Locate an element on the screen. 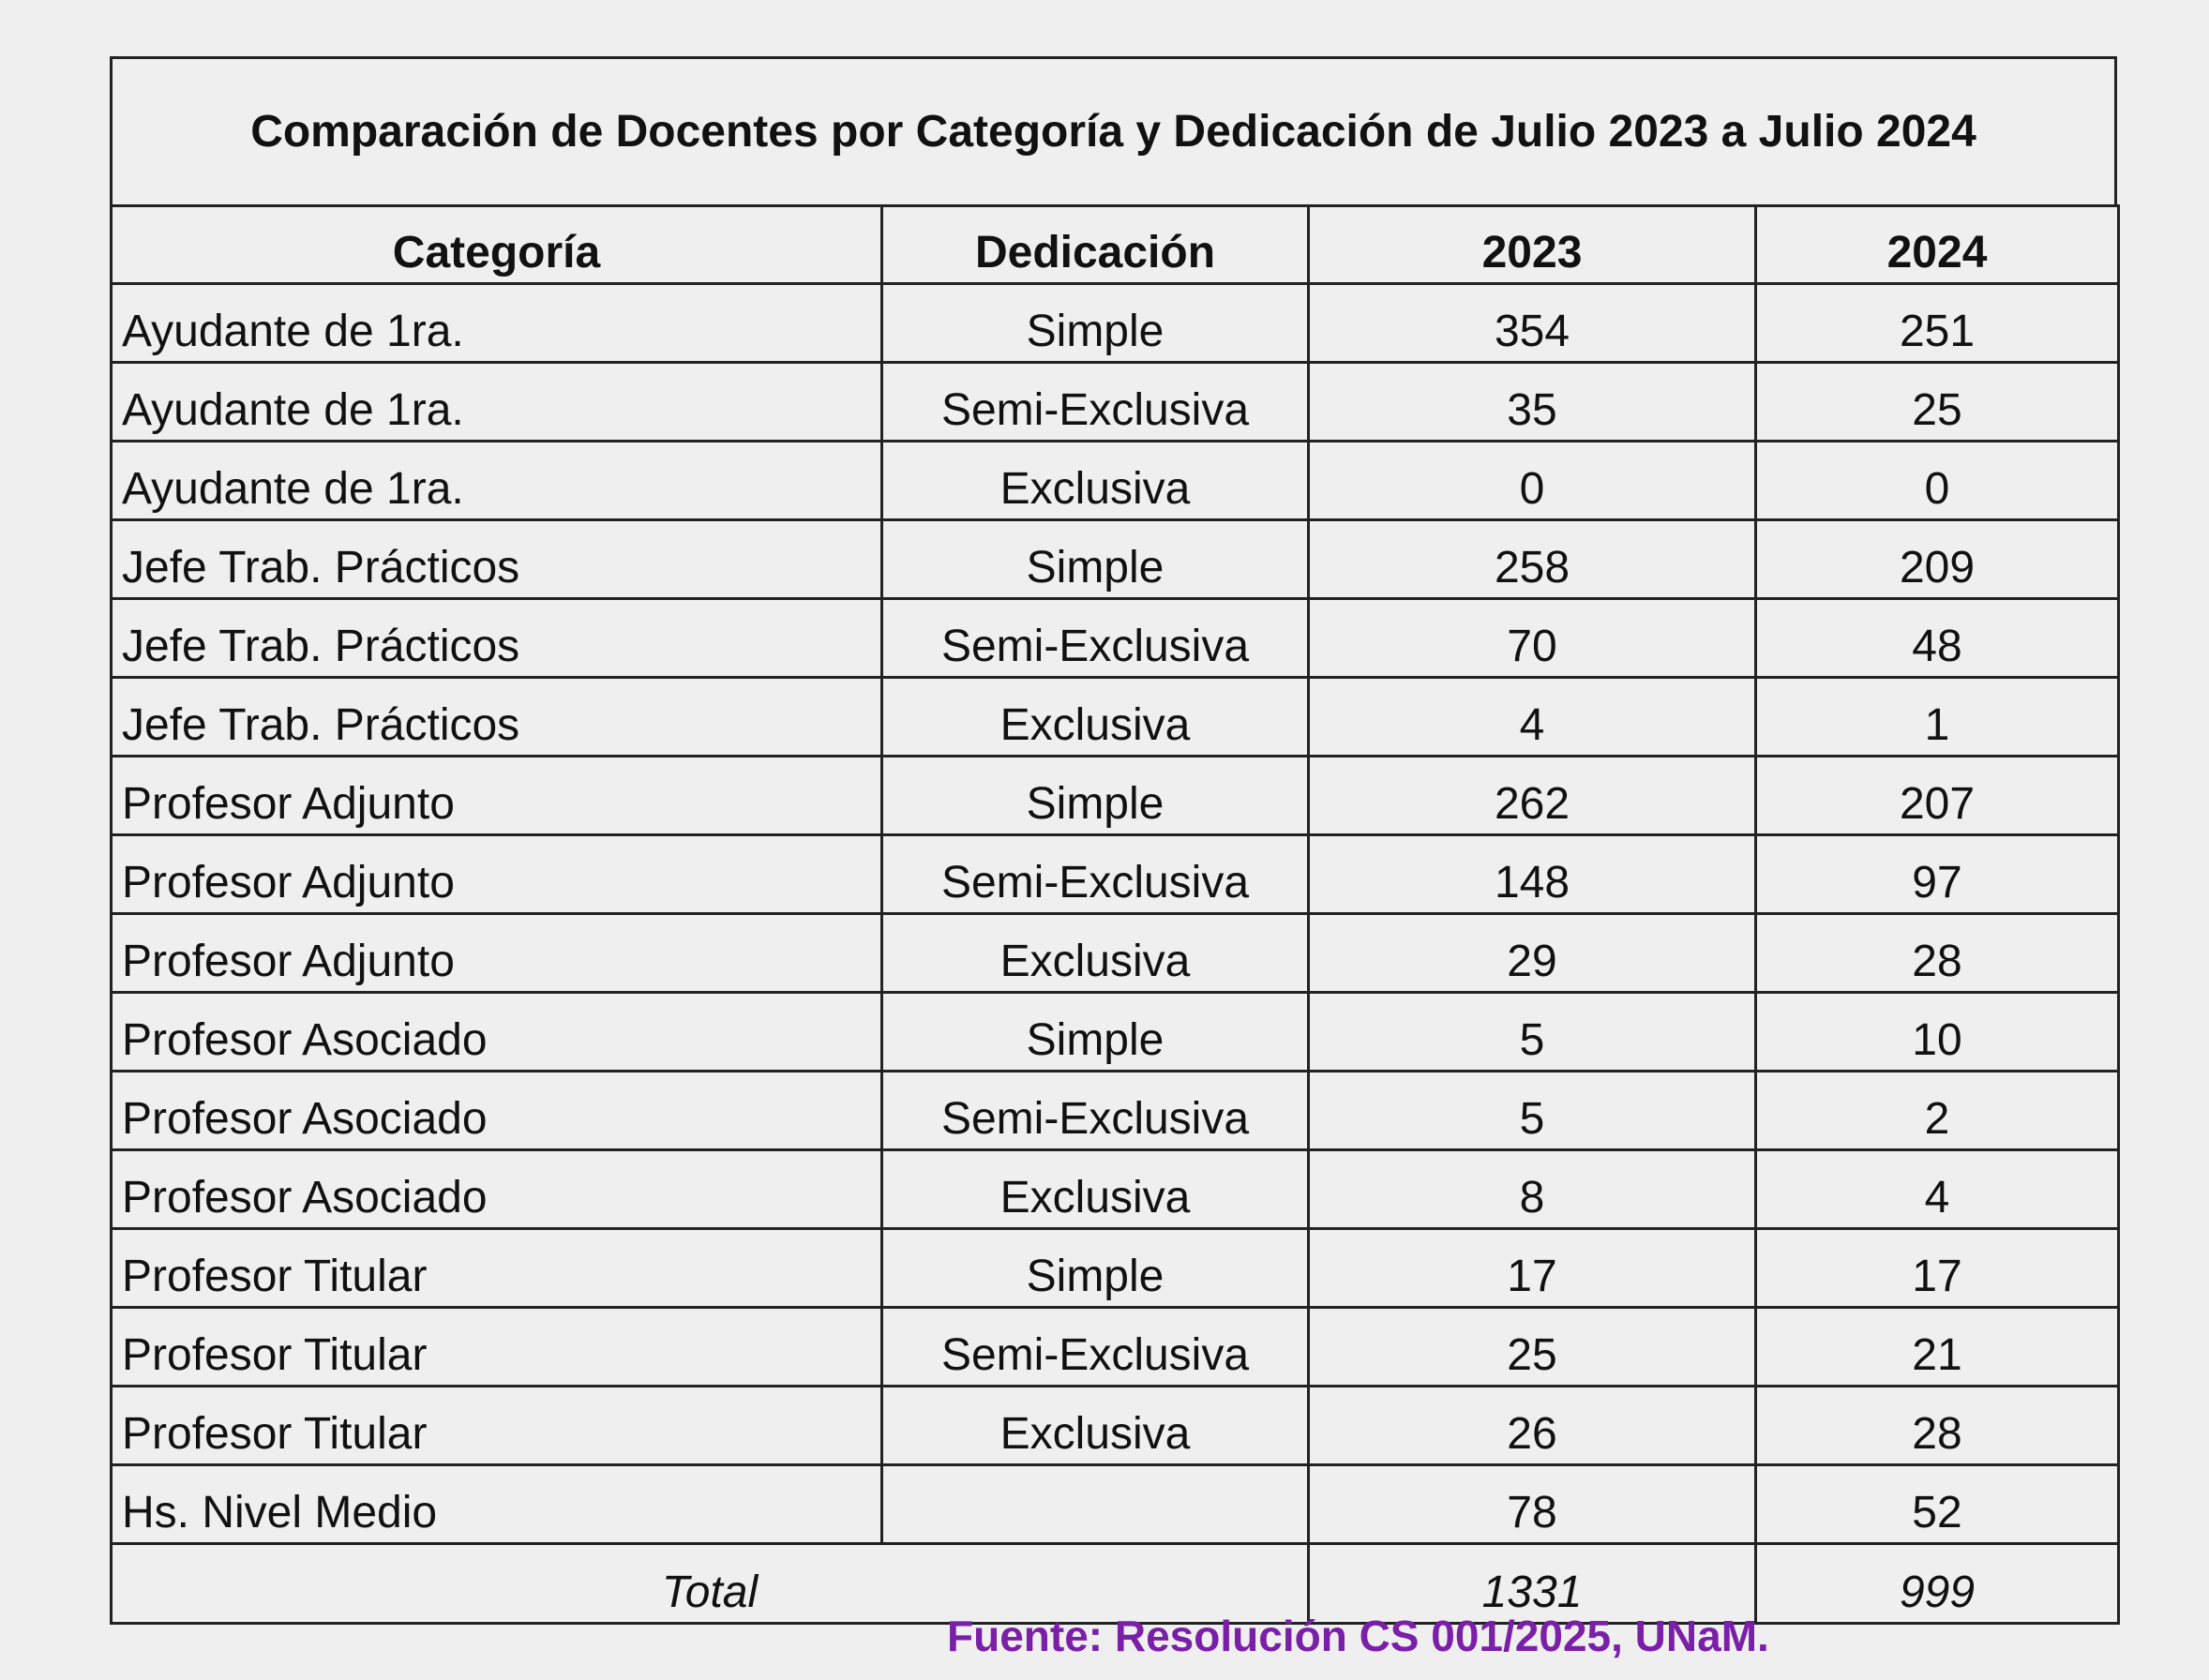 This screenshot has width=2209, height=1680. table-row: Profesor Adjunto Exclusiva 29 28 is located at coordinates (1115, 953).